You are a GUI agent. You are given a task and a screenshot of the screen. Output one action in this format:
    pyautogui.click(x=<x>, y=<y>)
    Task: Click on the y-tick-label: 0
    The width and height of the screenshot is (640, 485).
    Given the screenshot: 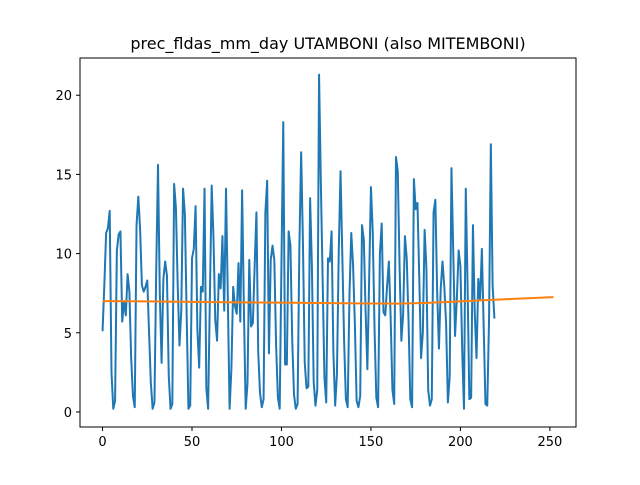 What is the action you would take?
    pyautogui.click(x=68, y=413)
    